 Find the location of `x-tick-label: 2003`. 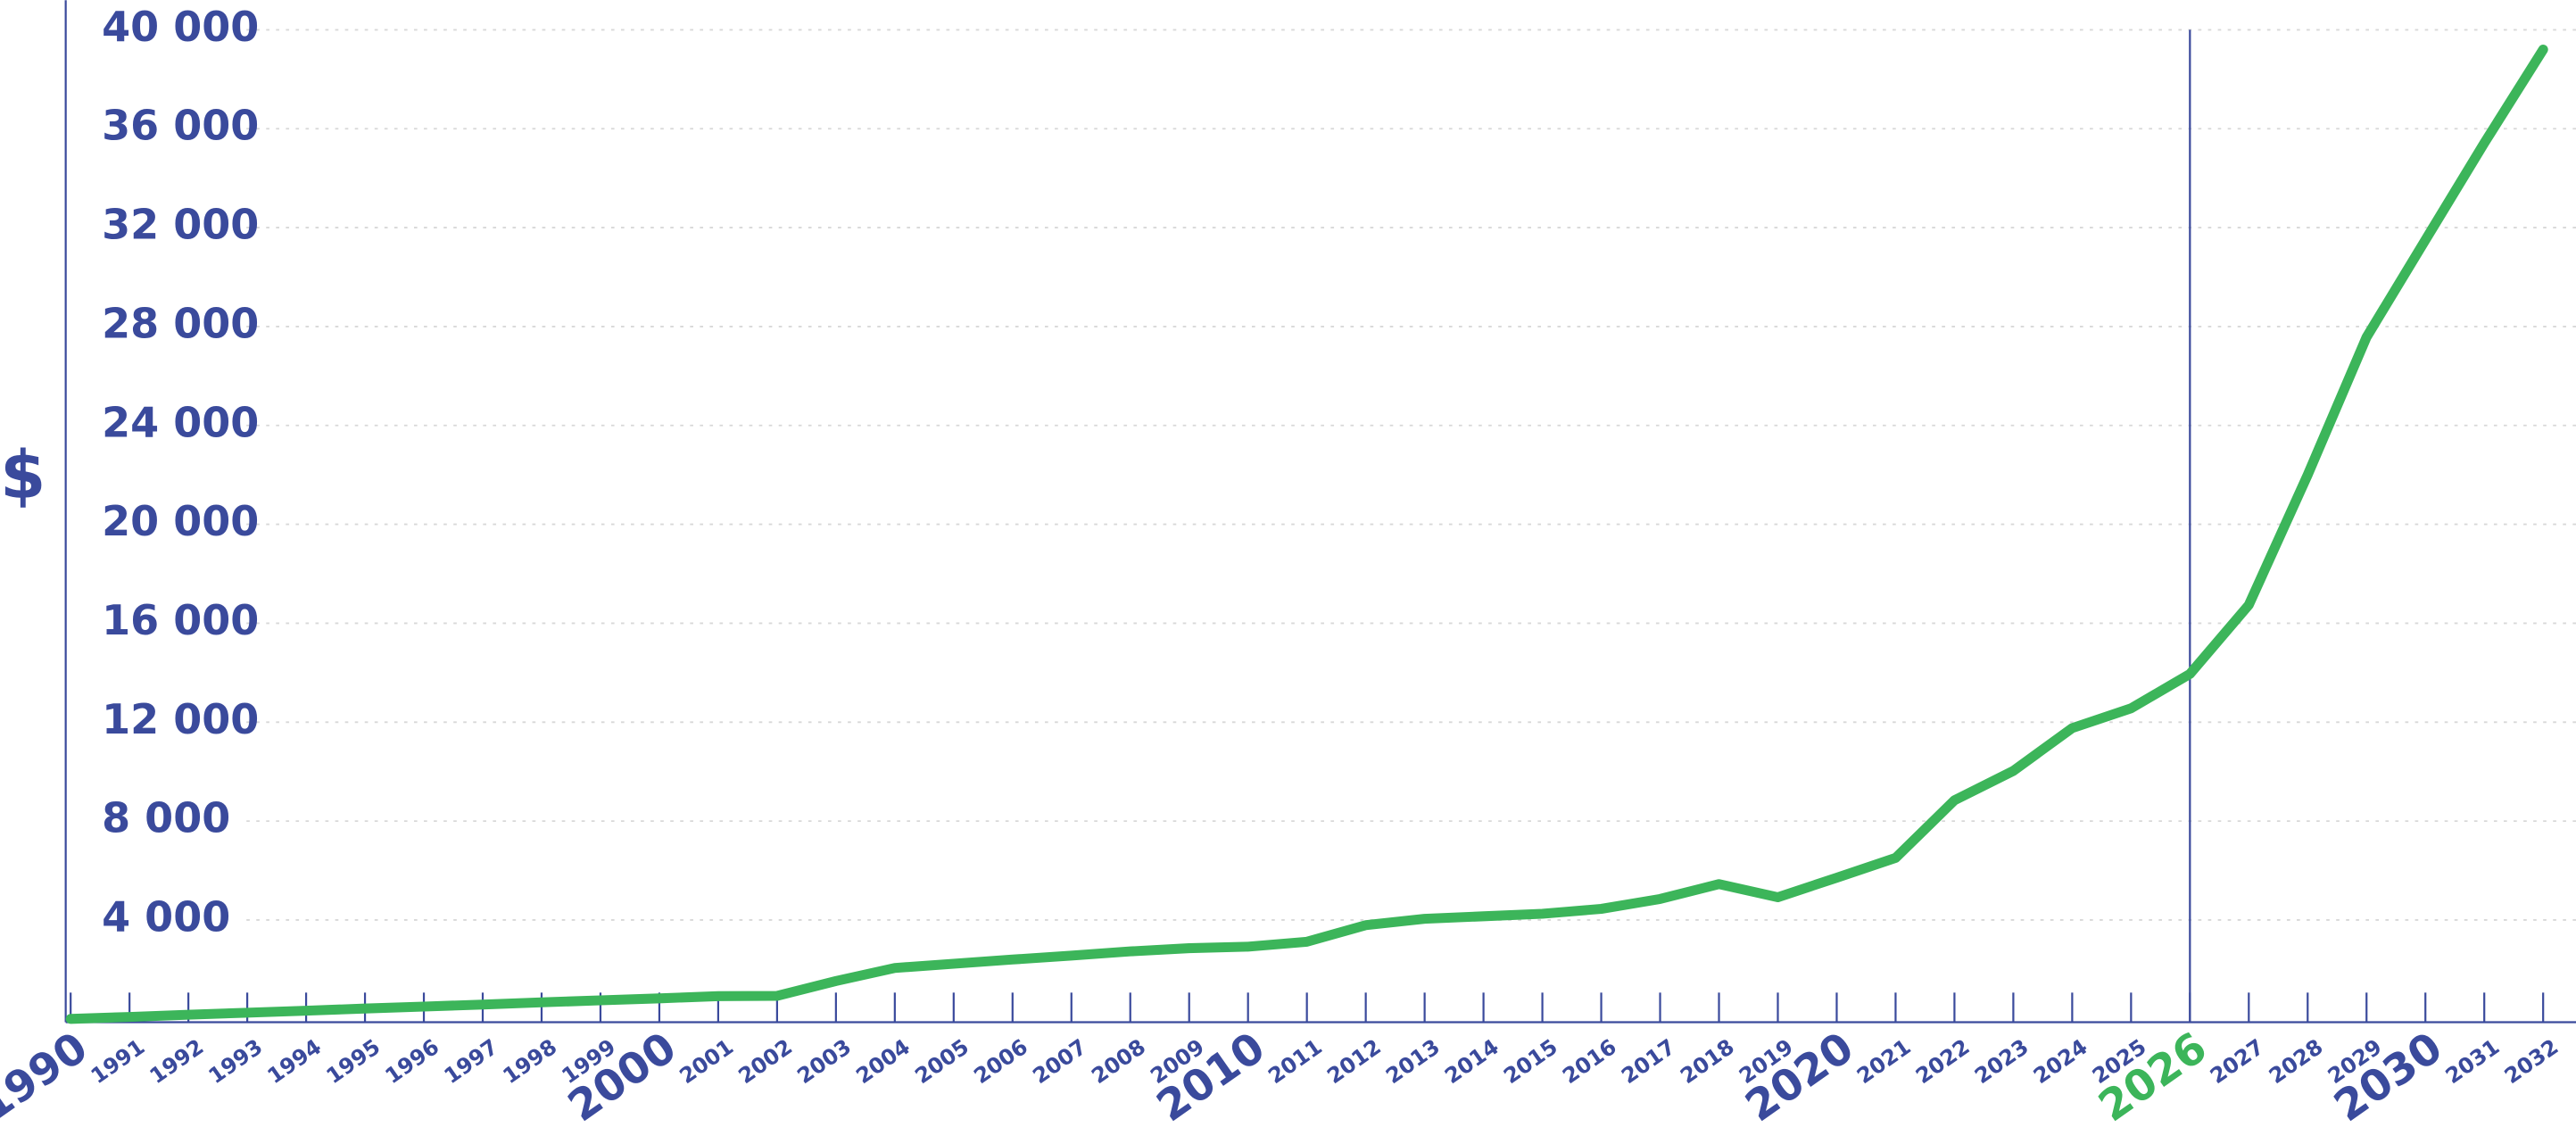

x-tick-label: 2003 is located at coordinates (824, 1061).